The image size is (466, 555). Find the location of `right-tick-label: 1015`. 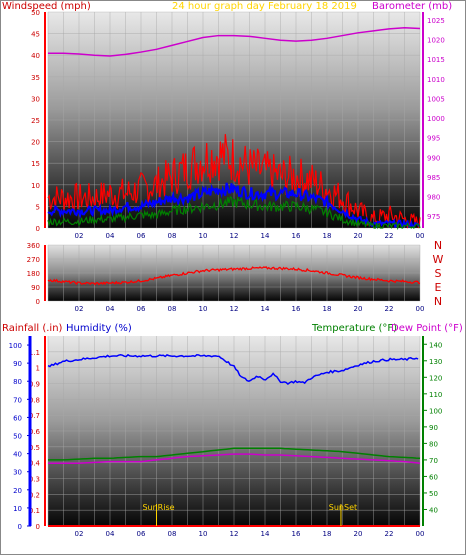

right-tick-label: 1015 is located at coordinates (436, 60).